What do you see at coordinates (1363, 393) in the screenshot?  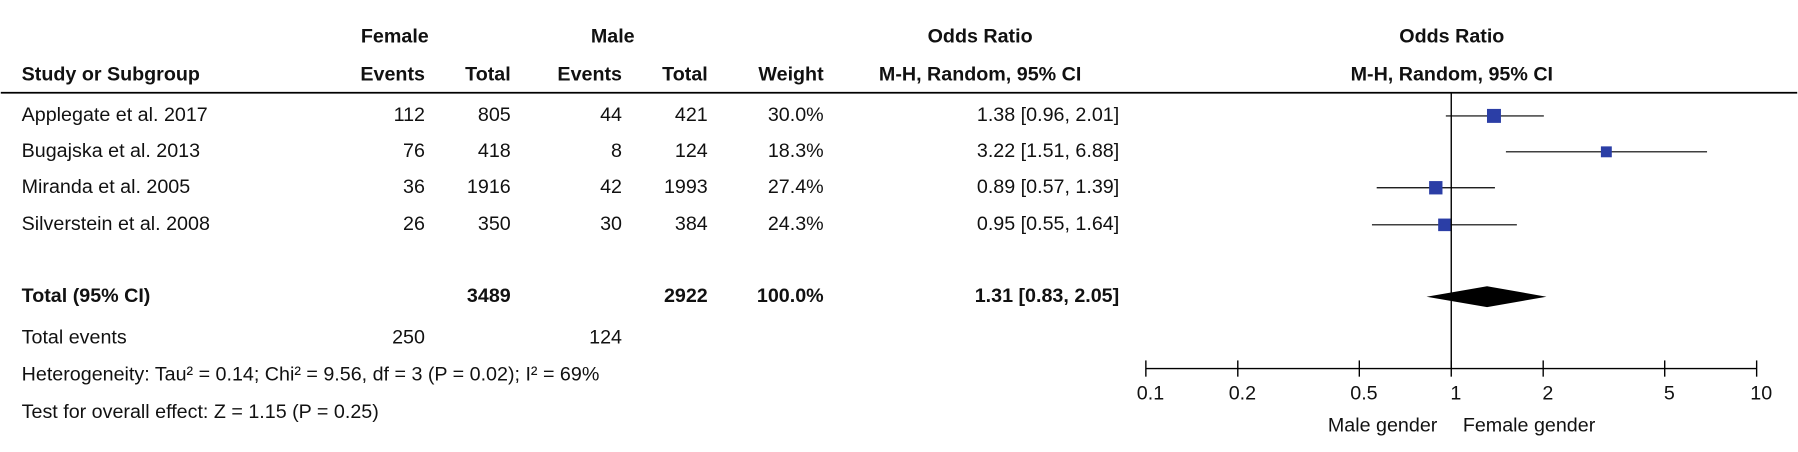 I see `x-tick-label: 0.5` at bounding box center [1363, 393].